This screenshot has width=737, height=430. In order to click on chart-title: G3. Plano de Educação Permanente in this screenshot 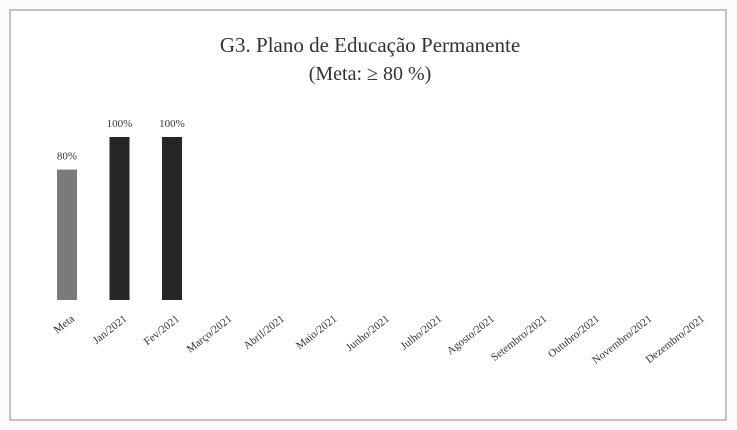, I will do `click(370, 45)`.